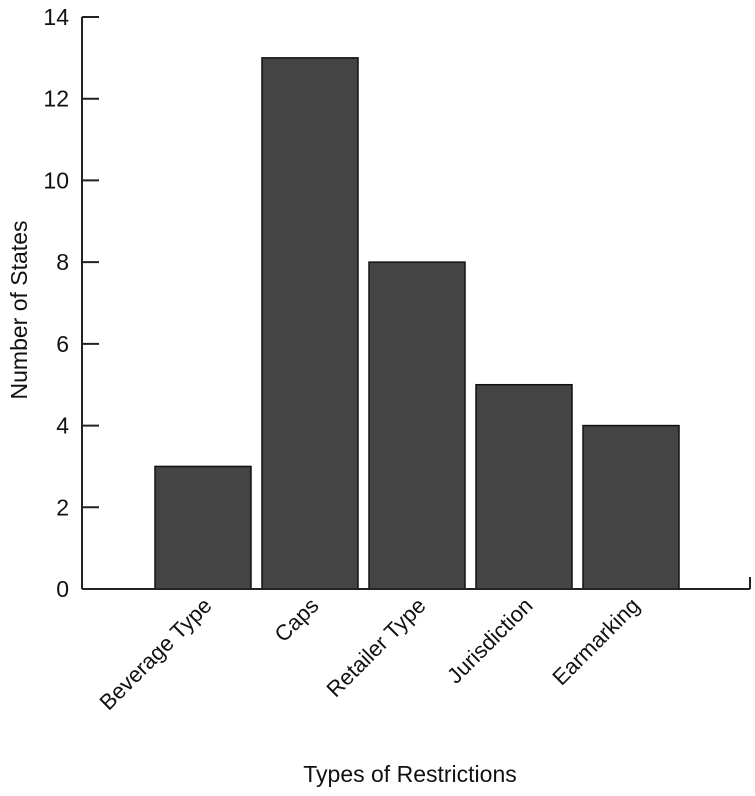 The image size is (755, 796). I want to click on y-tick-label: 8, so click(62, 262).